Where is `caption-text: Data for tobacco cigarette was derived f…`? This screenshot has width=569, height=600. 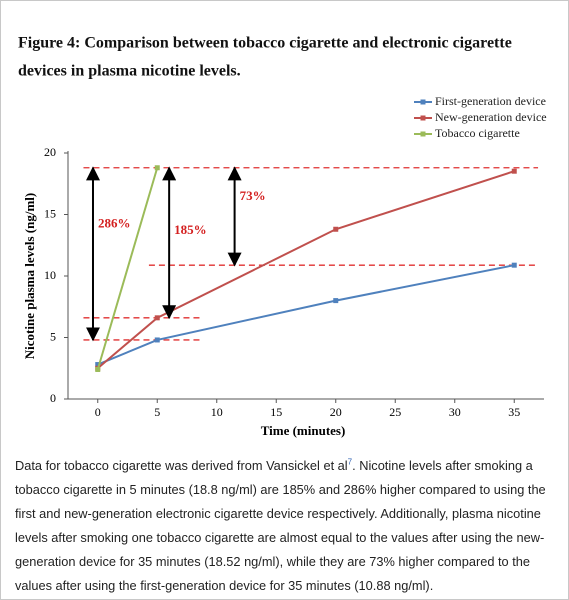 caption-text: Data for tobacco cigarette was derived f… is located at coordinates (181, 465).